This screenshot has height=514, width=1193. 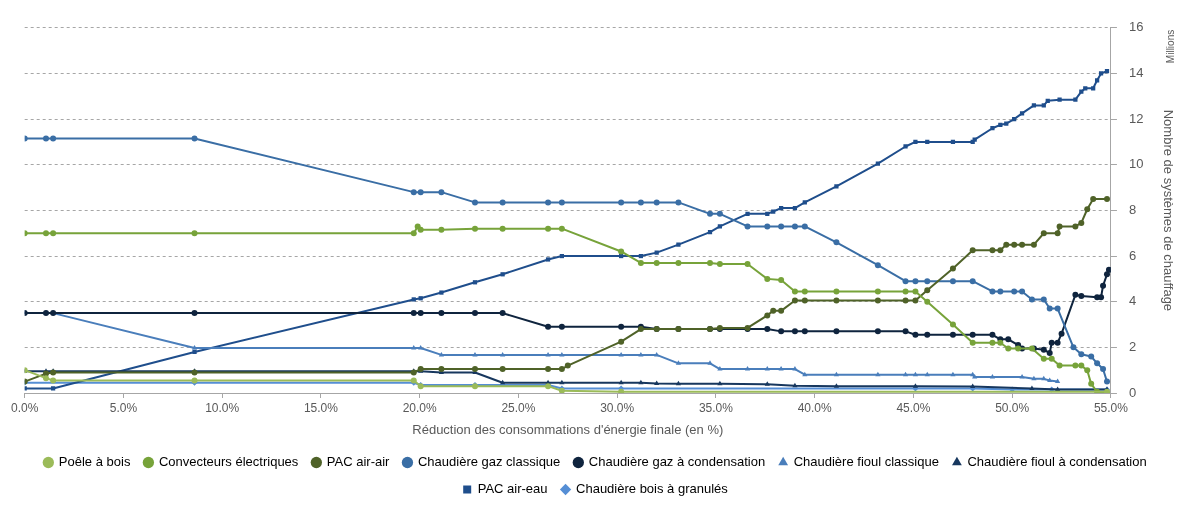 I want to click on x-tick-label: 10.0%, so click(x=222, y=407).